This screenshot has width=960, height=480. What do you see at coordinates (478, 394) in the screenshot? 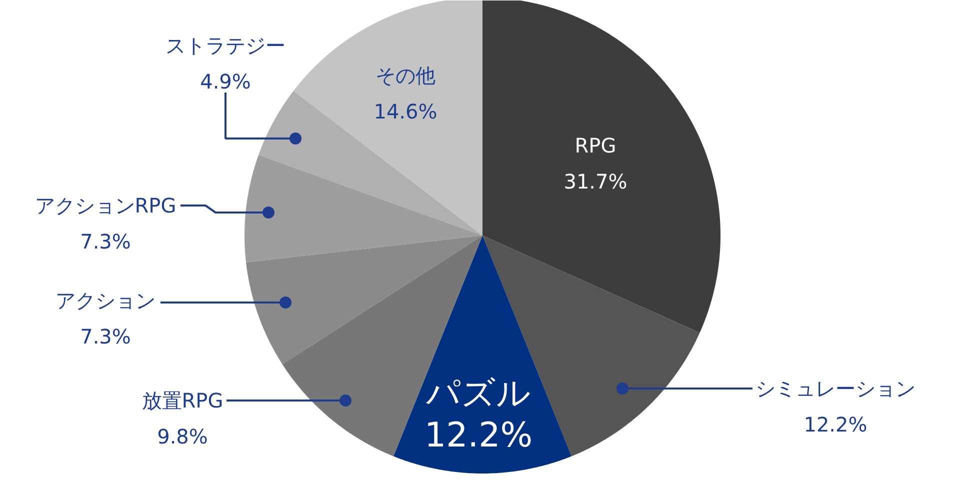
I see `slice-label: パズル` at bounding box center [478, 394].